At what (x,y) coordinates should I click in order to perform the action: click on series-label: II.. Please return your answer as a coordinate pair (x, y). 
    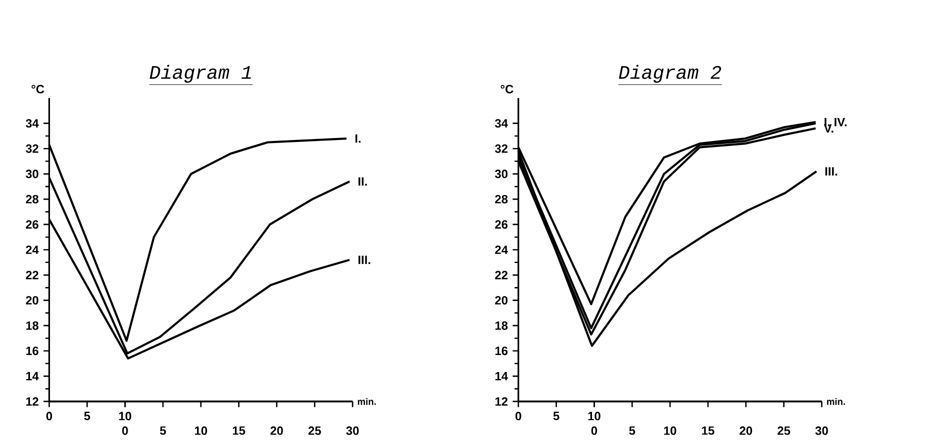
    Looking at the image, I should click on (362, 181).